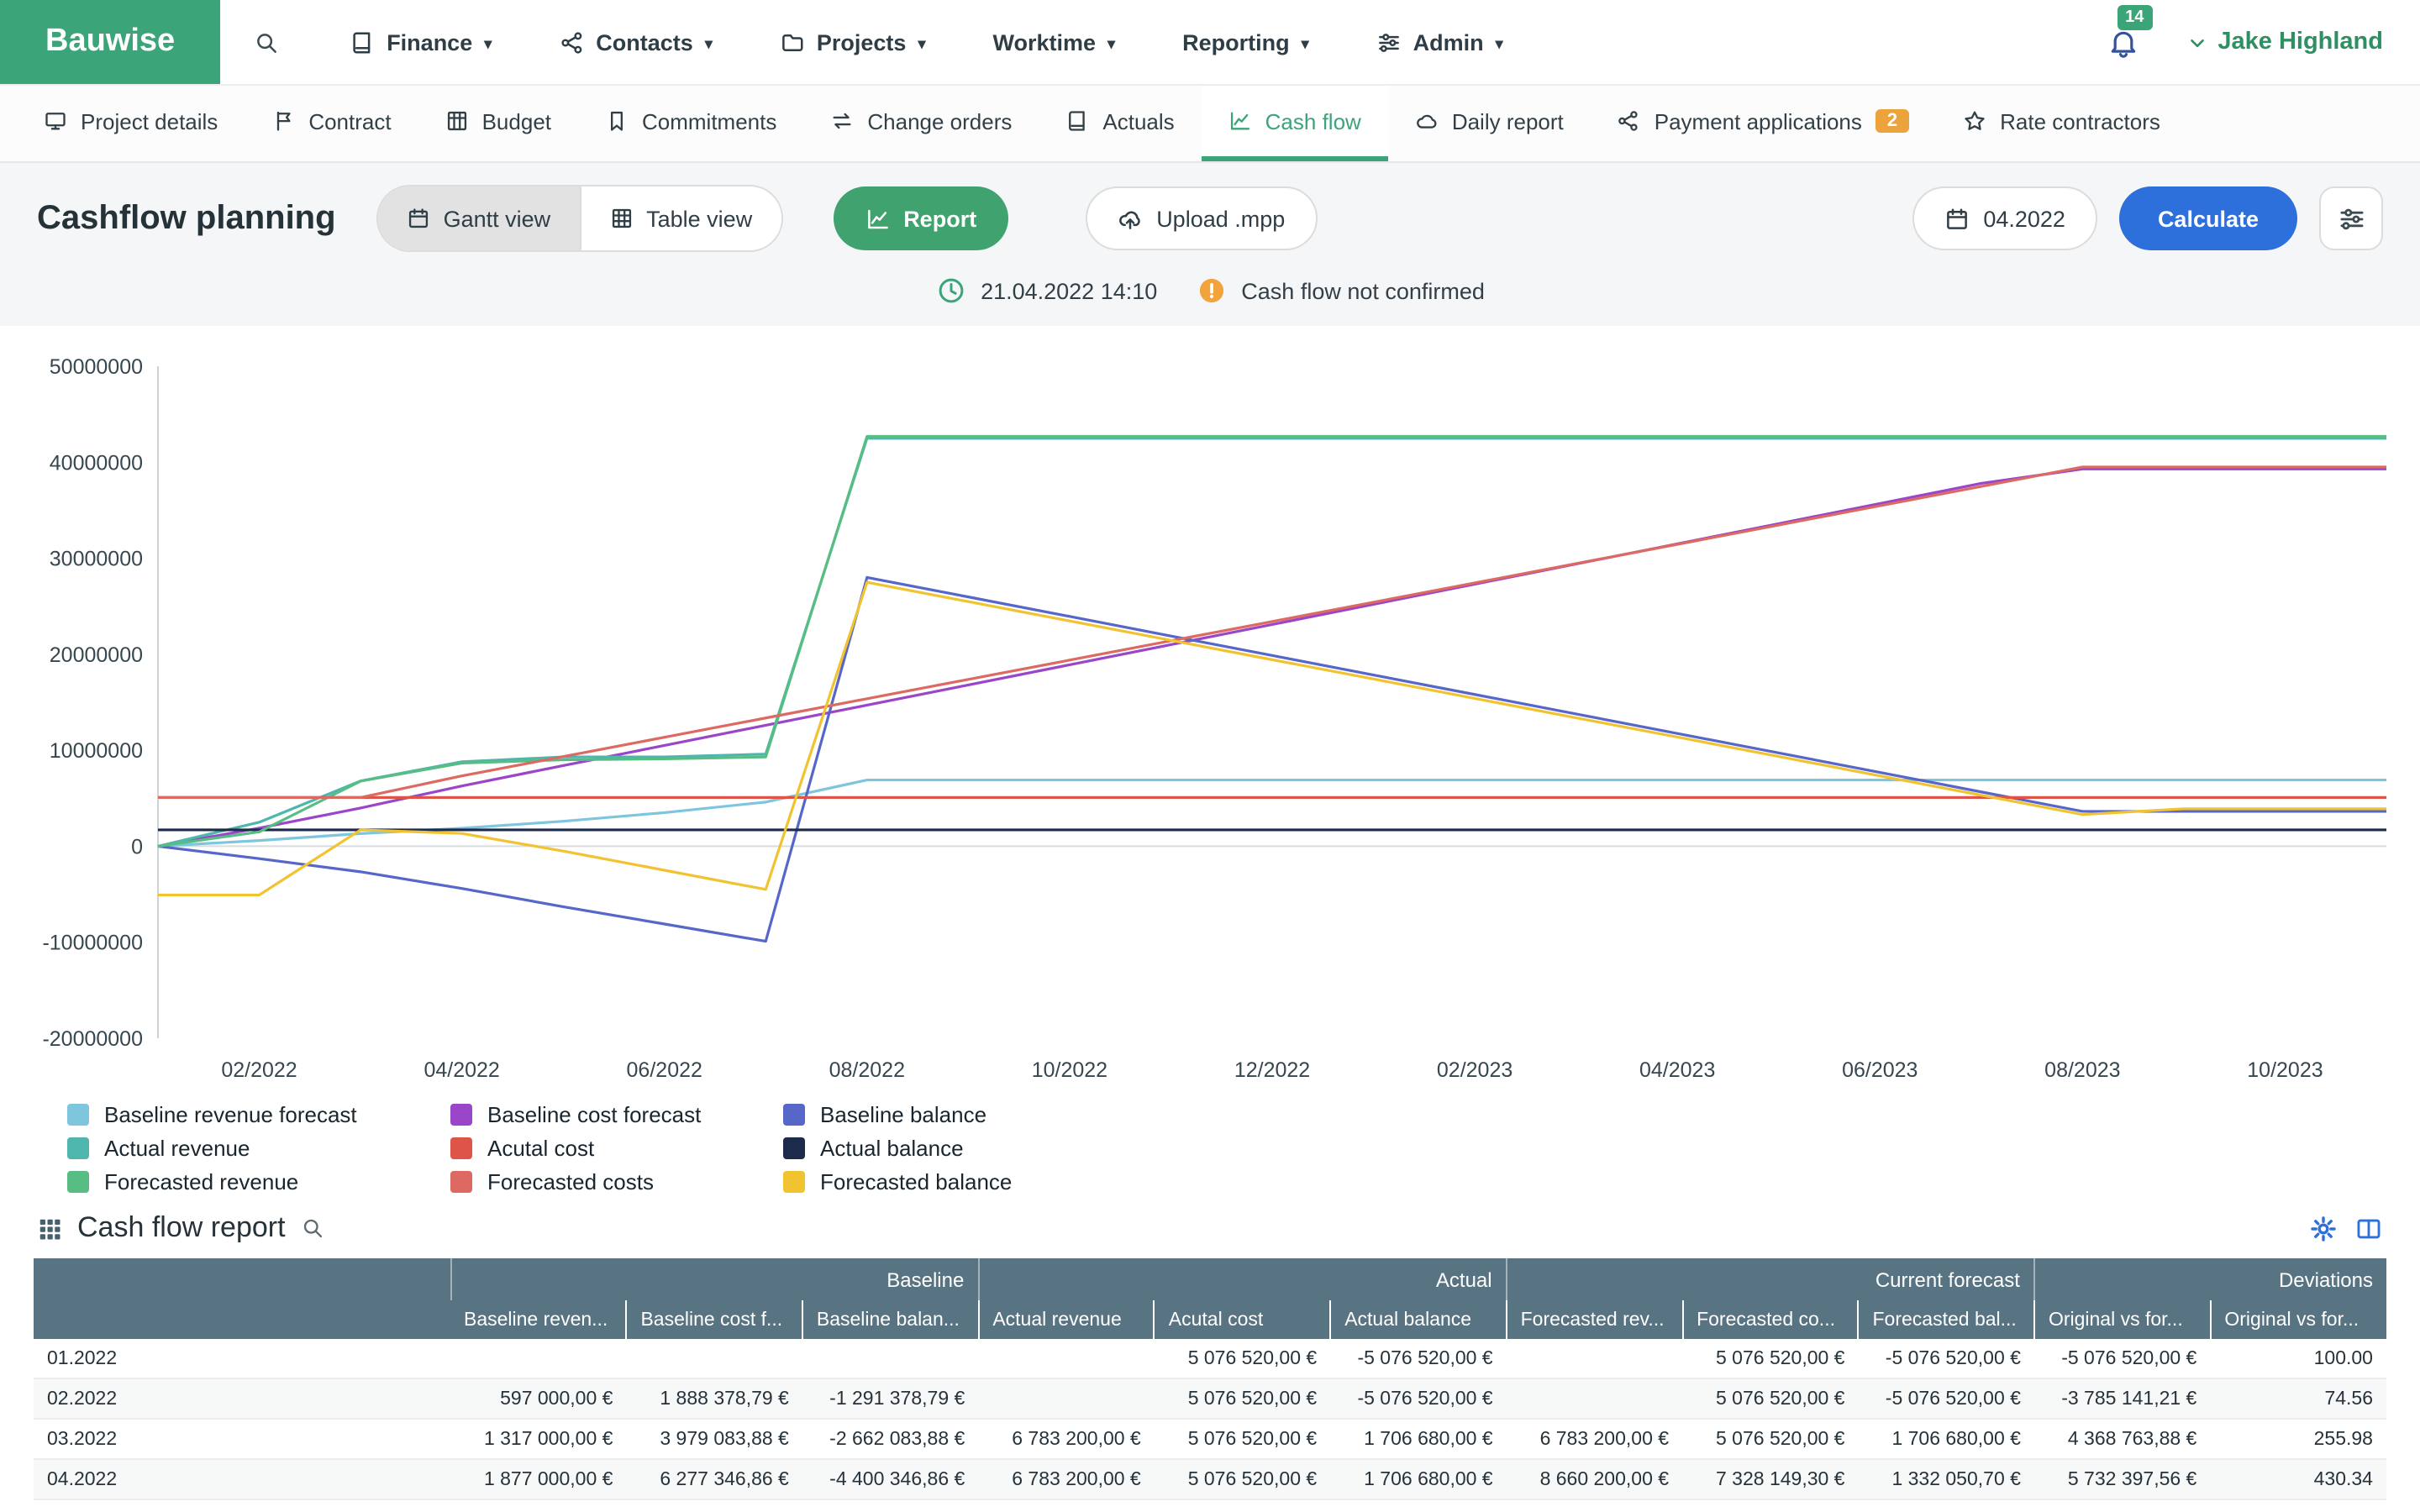 The width and height of the screenshot is (2420, 1512). Describe the element at coordinates (617, 121) in the screenshot. I see `bookmark-icon` at that location.